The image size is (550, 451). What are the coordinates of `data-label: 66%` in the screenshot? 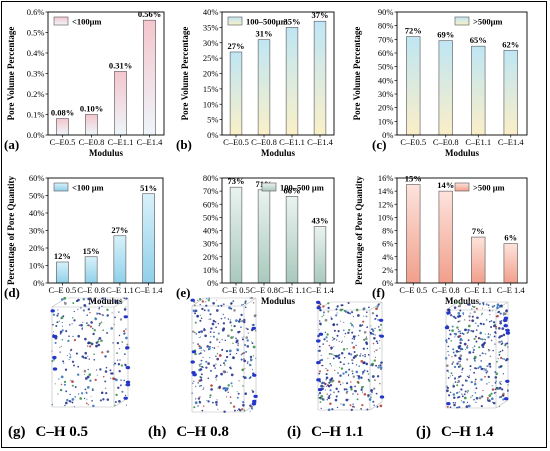 It's located at (292, 190).